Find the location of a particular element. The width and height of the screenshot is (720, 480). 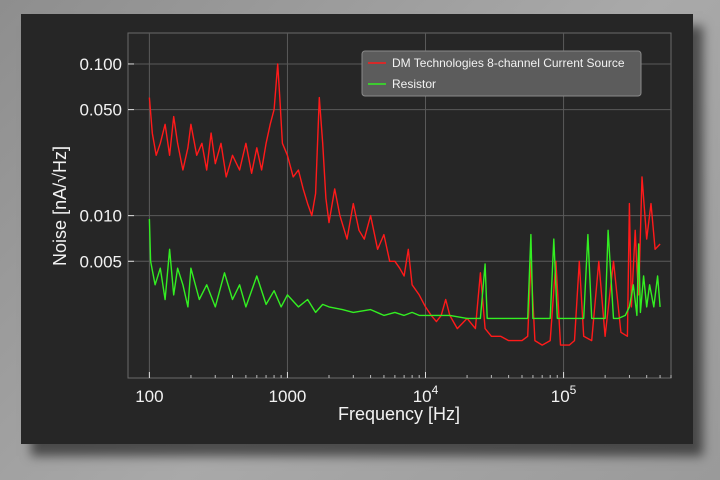

x-tick-label: 10⁵ is located at coordinates (564, 394).